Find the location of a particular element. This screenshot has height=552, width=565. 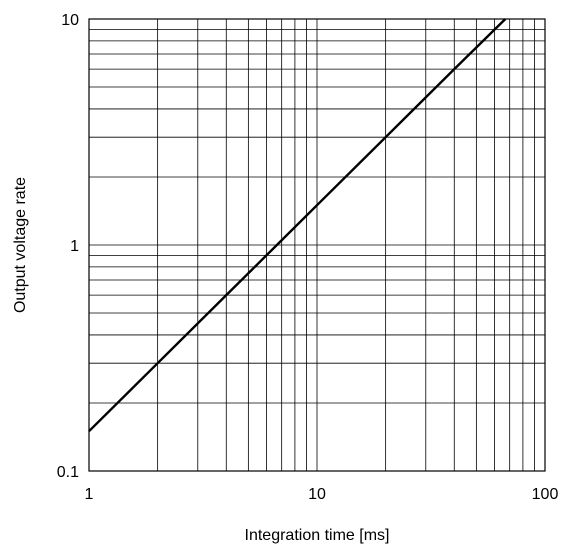

x-tick-labels: 1 10 100 is located at coordinates (322, 494).